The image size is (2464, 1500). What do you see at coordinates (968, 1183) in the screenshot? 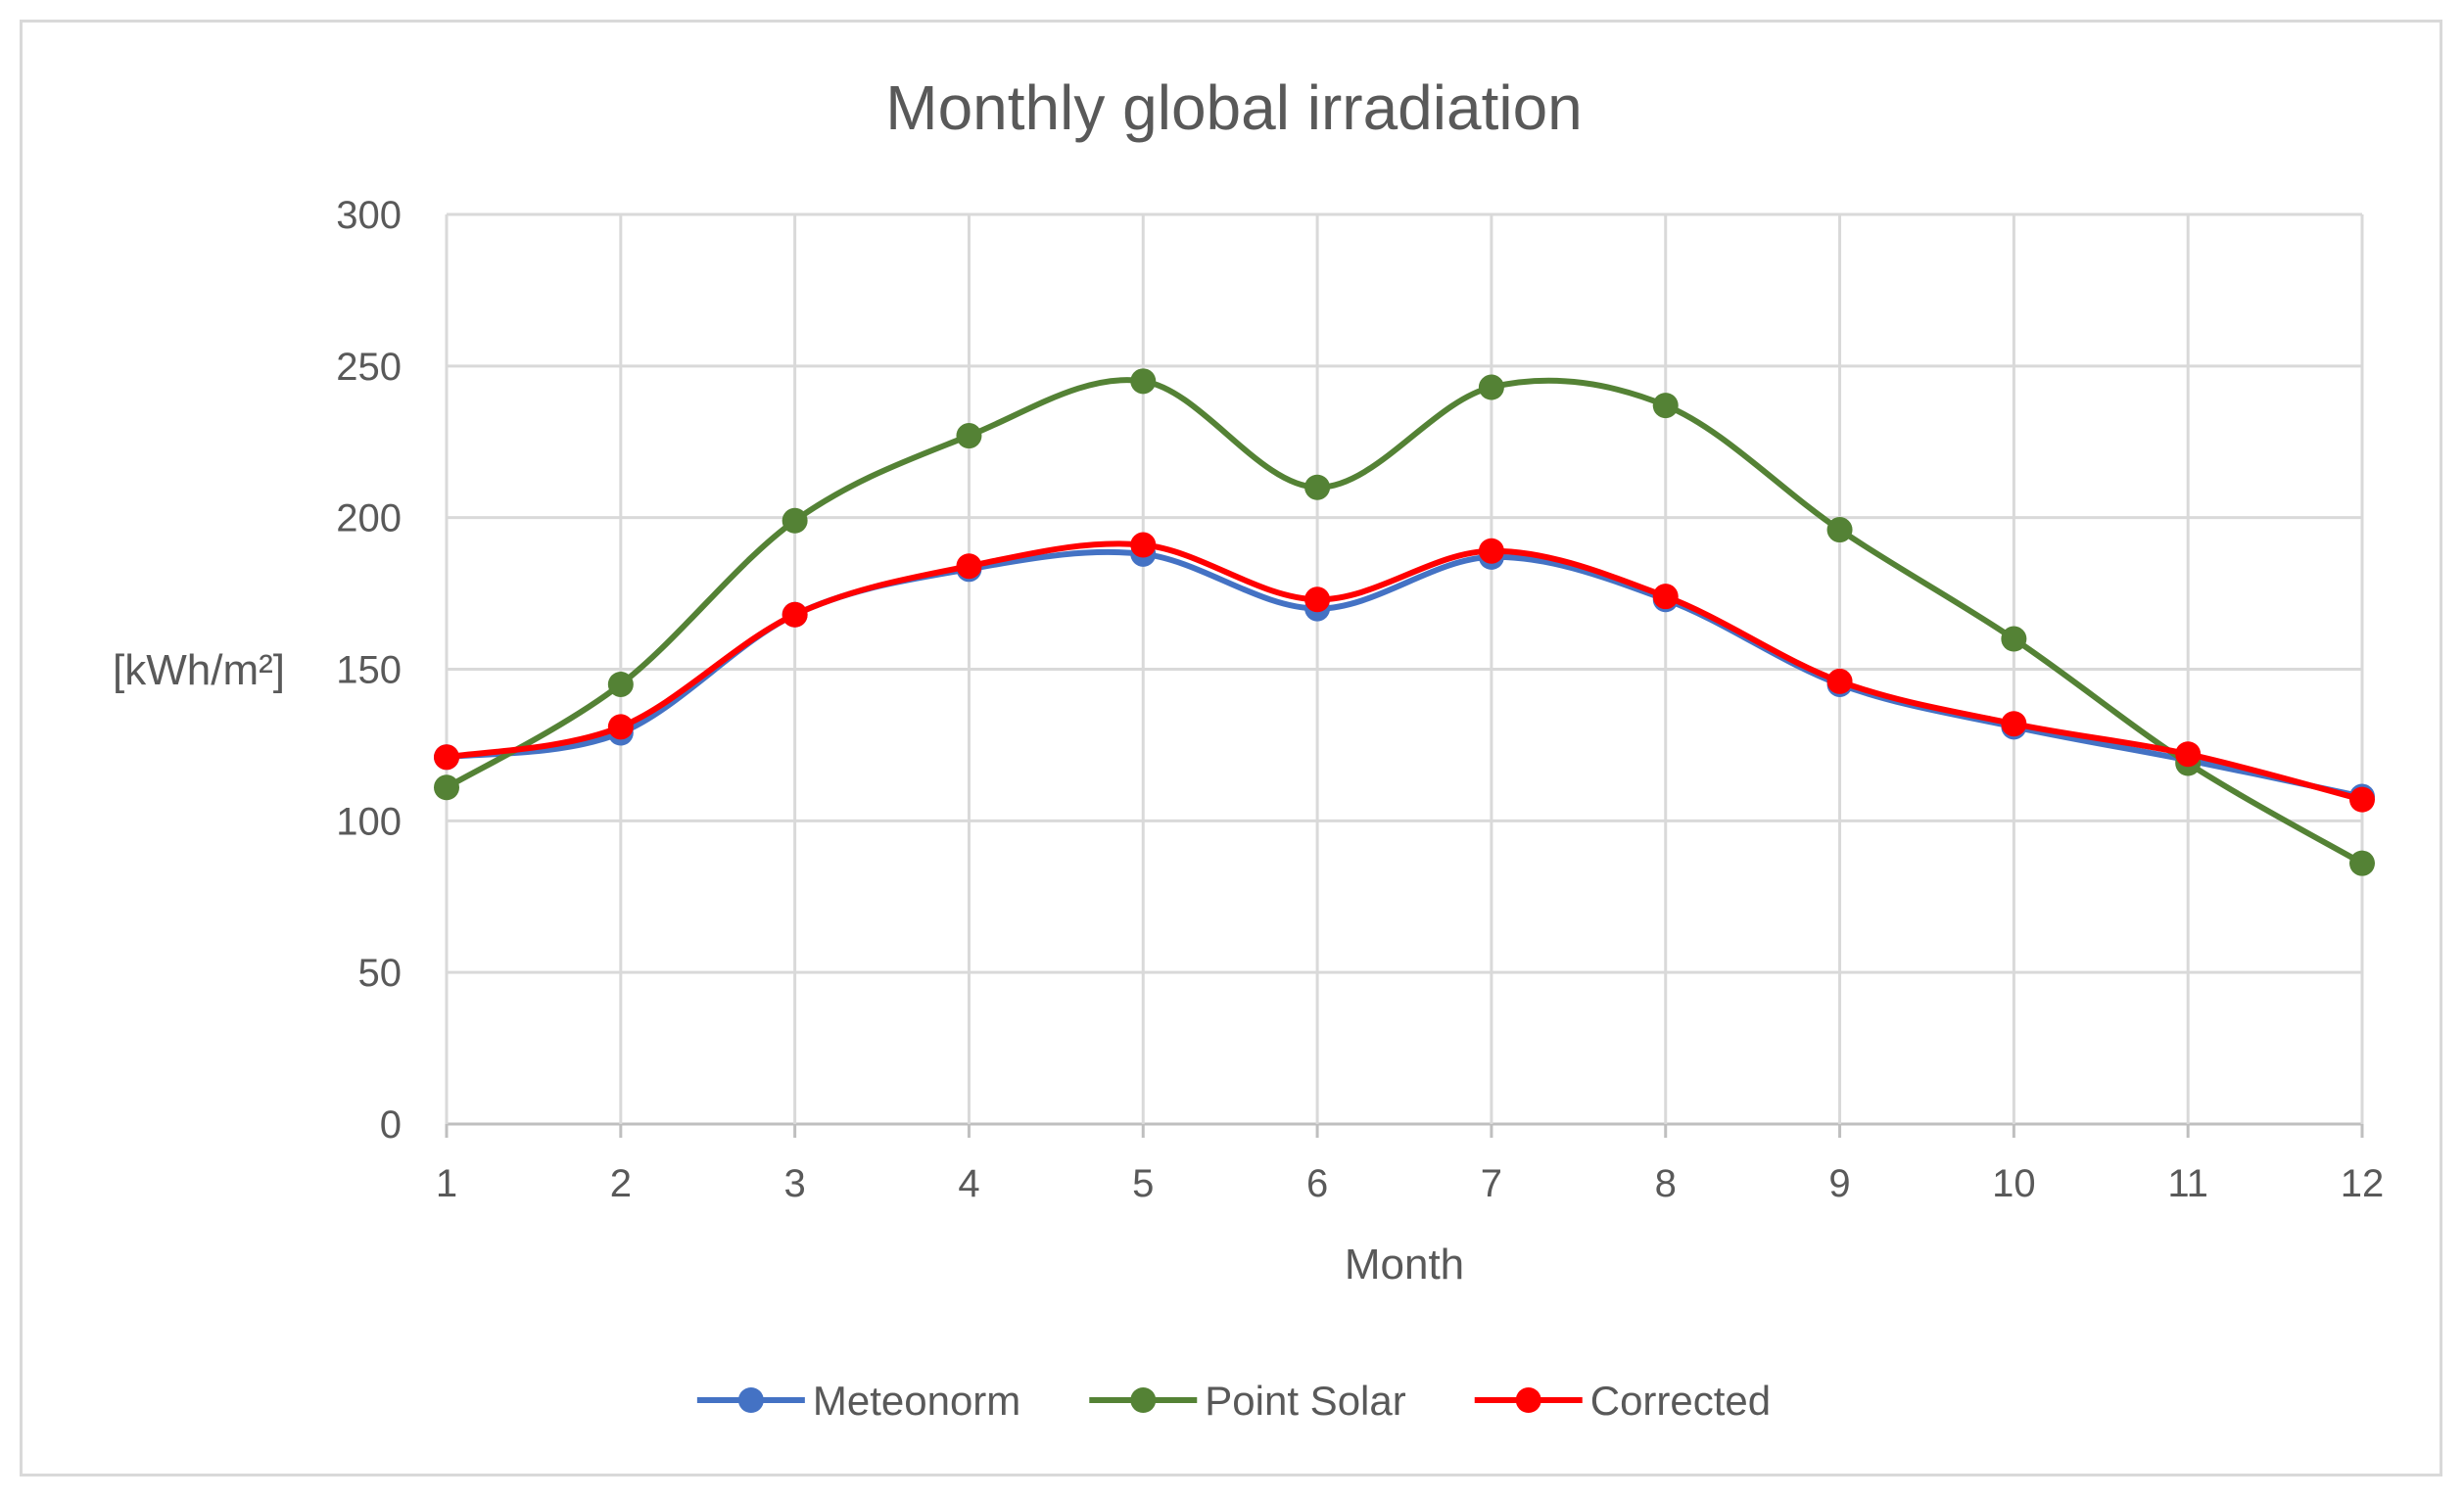
I see `x-tick-label: 4` at bounding box center [968, 1183].